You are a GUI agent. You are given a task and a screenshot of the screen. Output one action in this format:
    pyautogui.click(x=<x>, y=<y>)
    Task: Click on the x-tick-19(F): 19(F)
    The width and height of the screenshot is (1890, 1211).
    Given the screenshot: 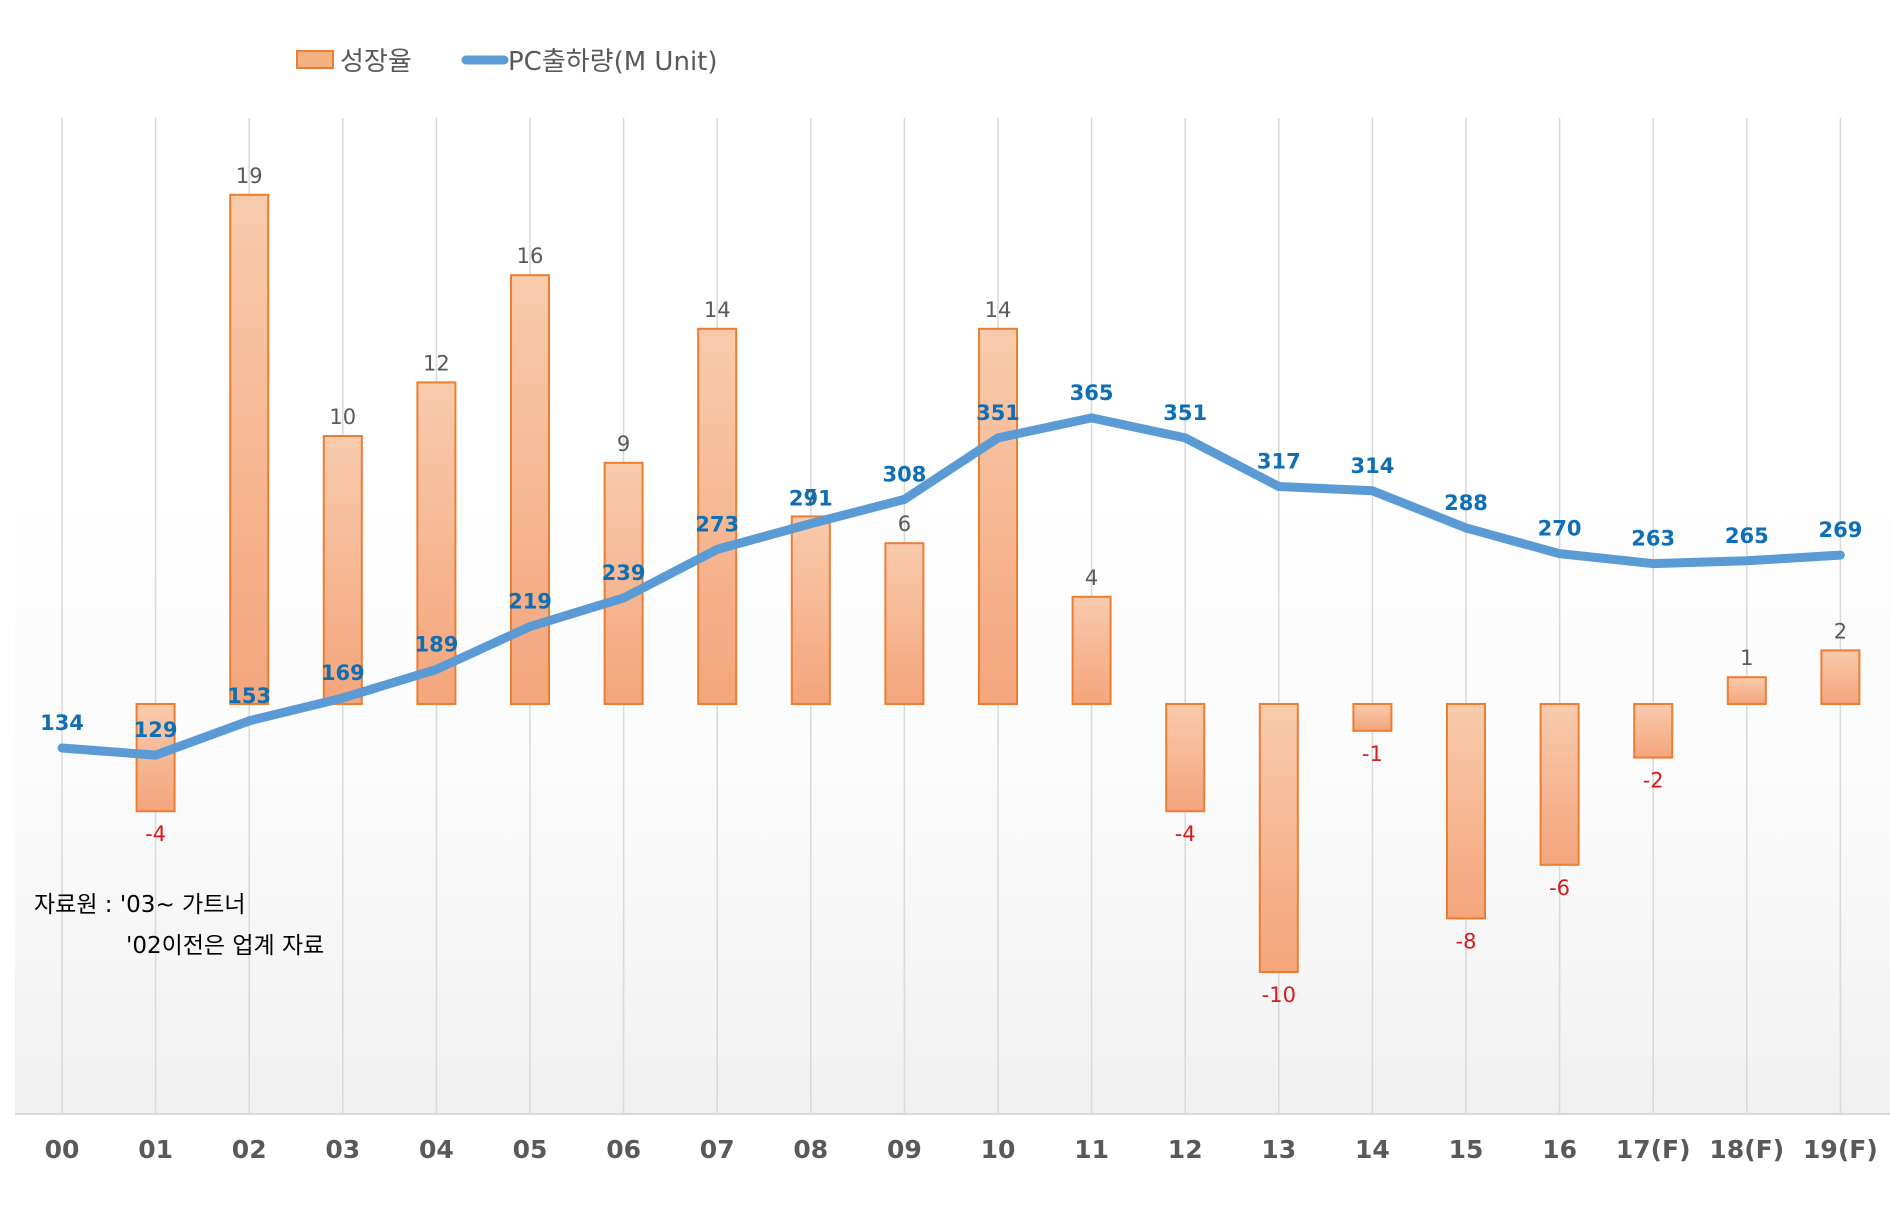 What is the action you would take?
    pyautogui.click(x=1840, y=1149)
    